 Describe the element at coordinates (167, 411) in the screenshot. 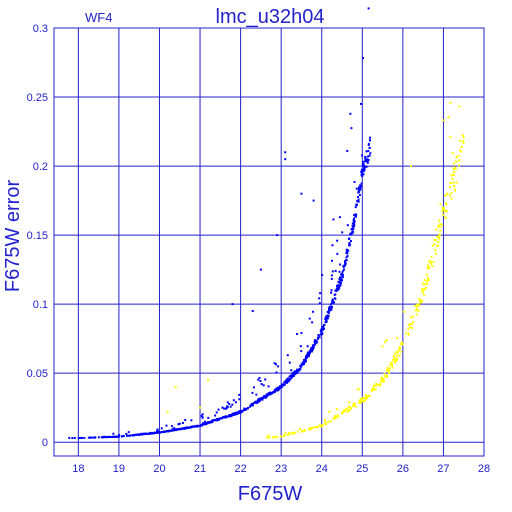

I see `yellow-outlier-point` at that location.